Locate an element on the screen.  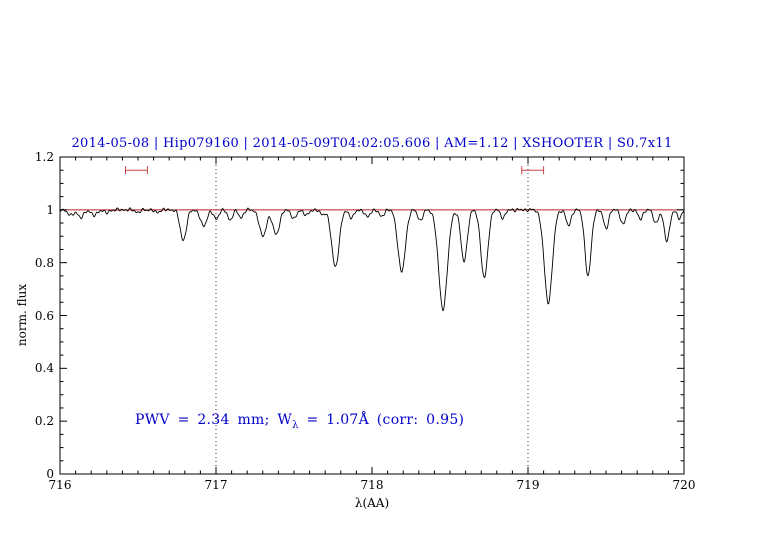
x-axis-label: λ(AA) is located at coordinates (372, 503).